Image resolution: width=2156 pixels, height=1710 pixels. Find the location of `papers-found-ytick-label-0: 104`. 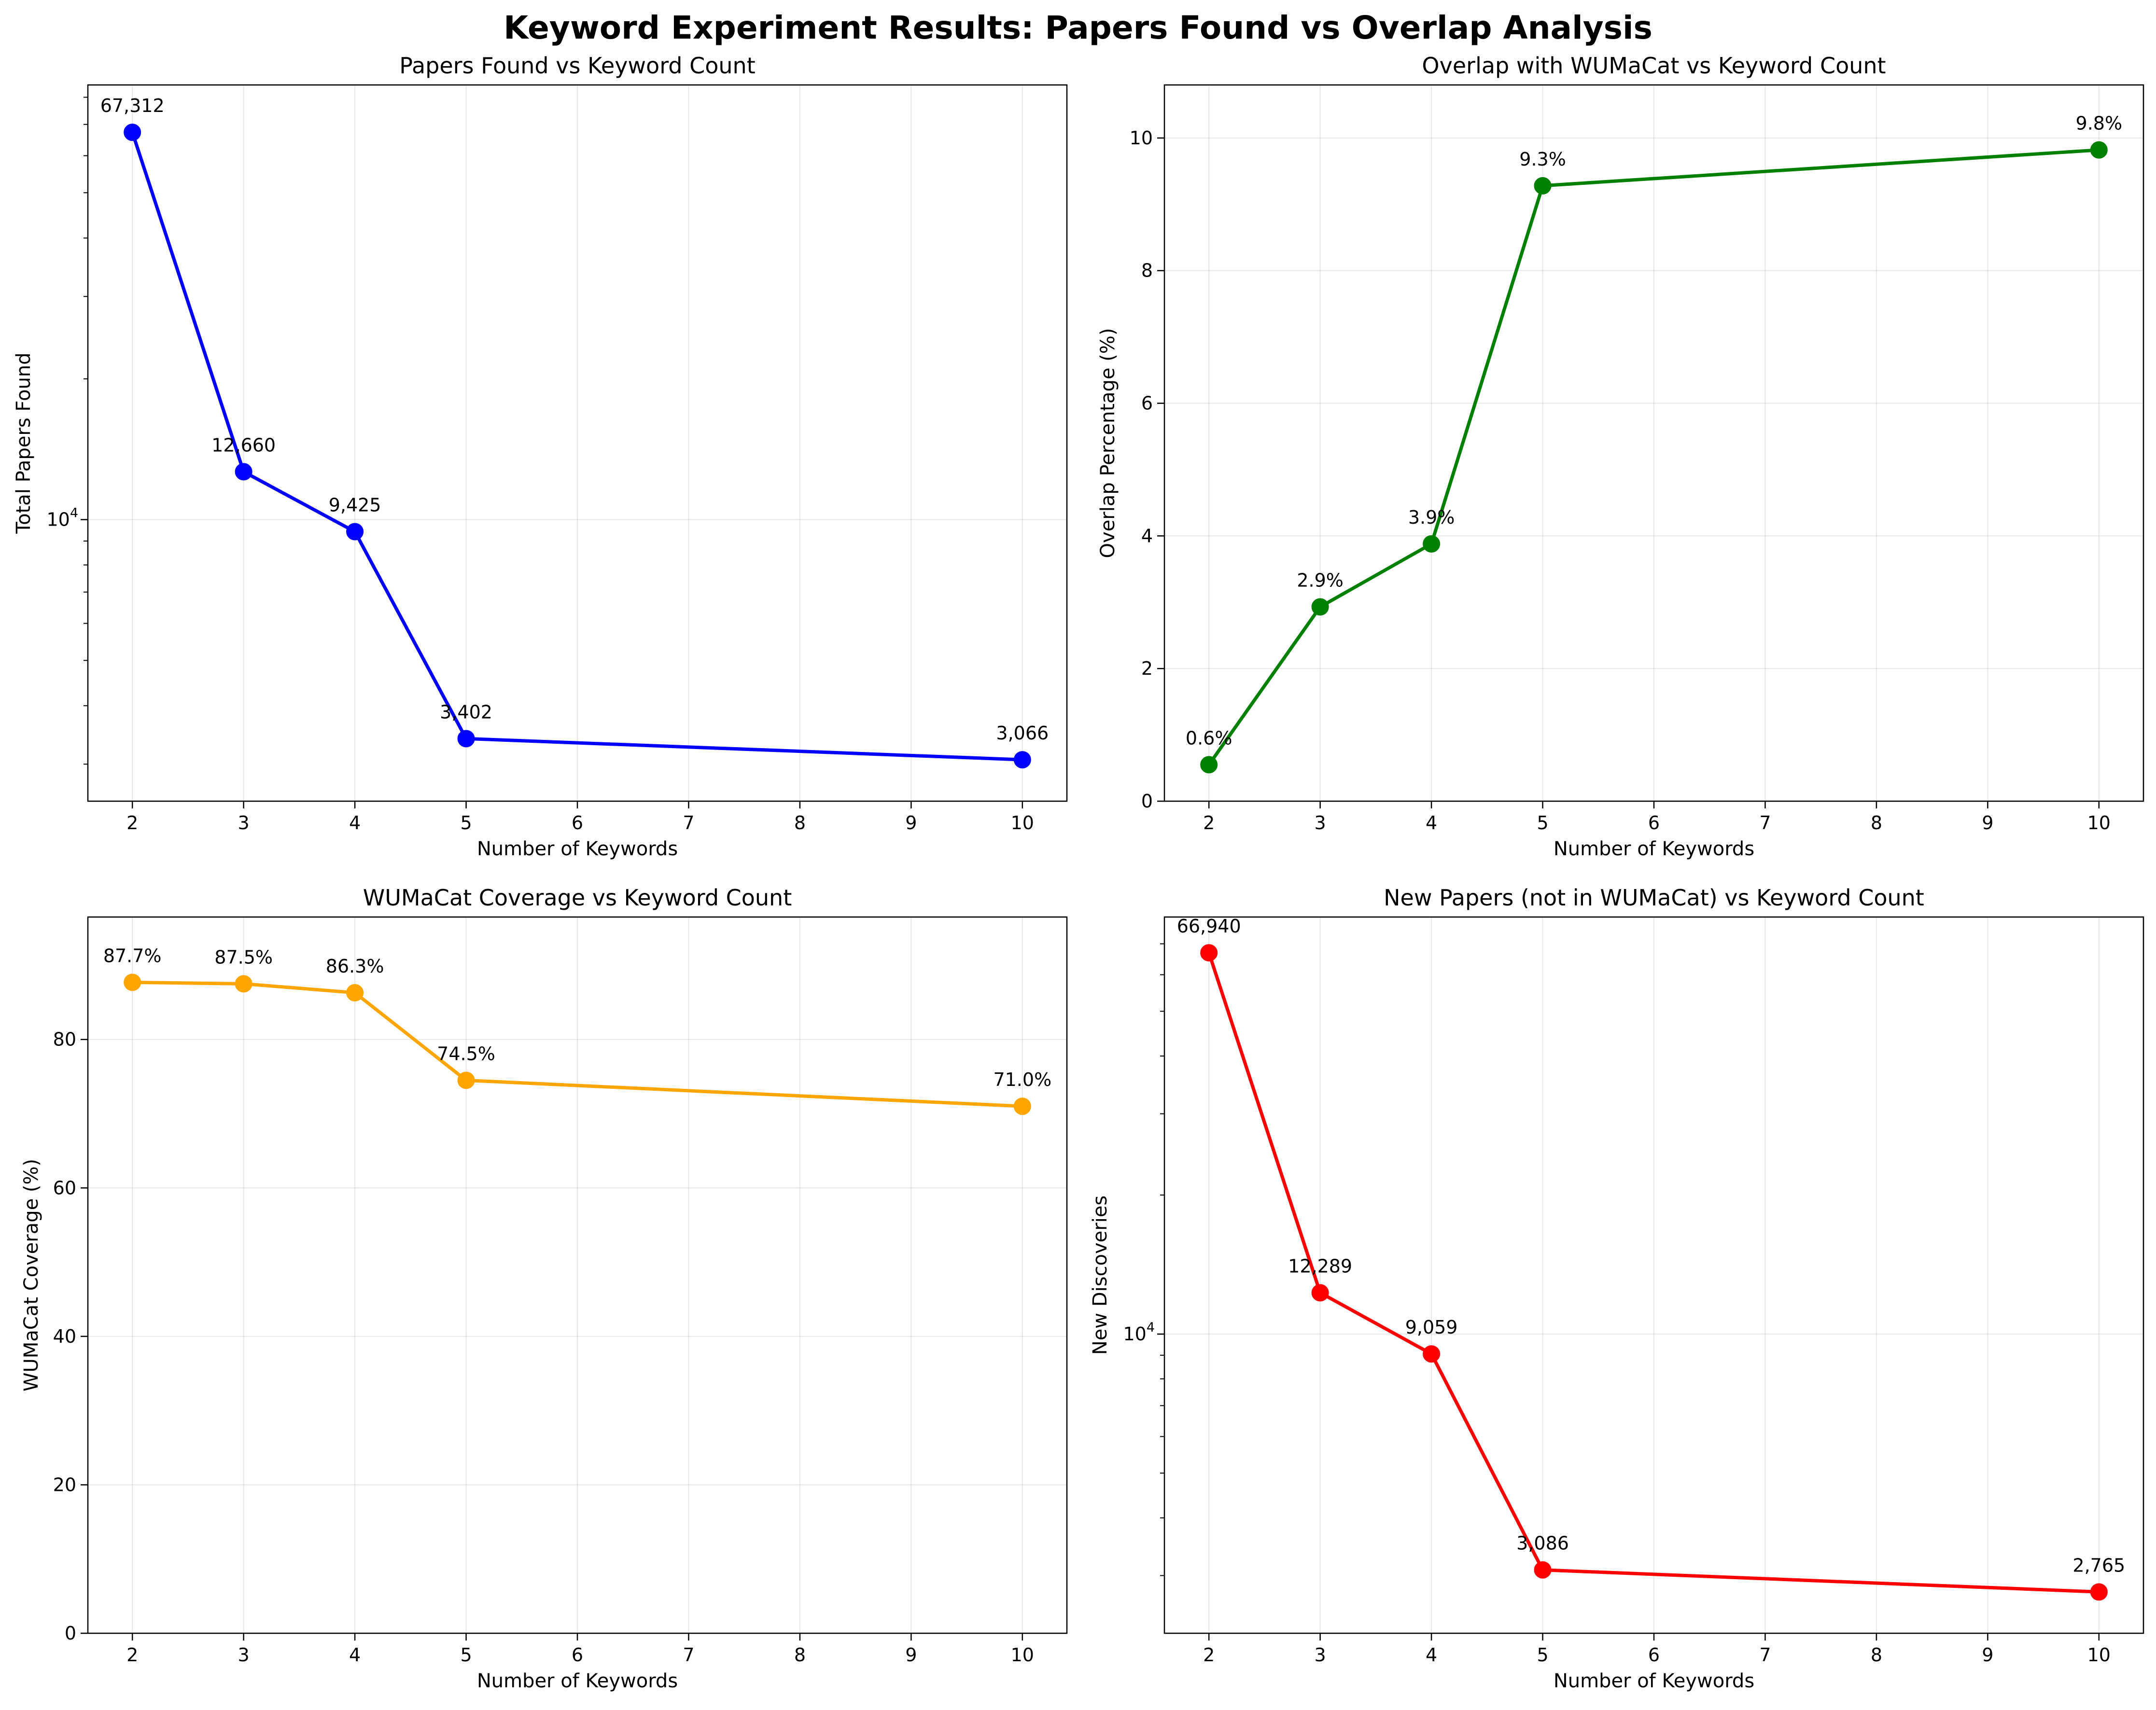

papers-found-ytick-label-0: 104 is located at coordinates (62, 518).